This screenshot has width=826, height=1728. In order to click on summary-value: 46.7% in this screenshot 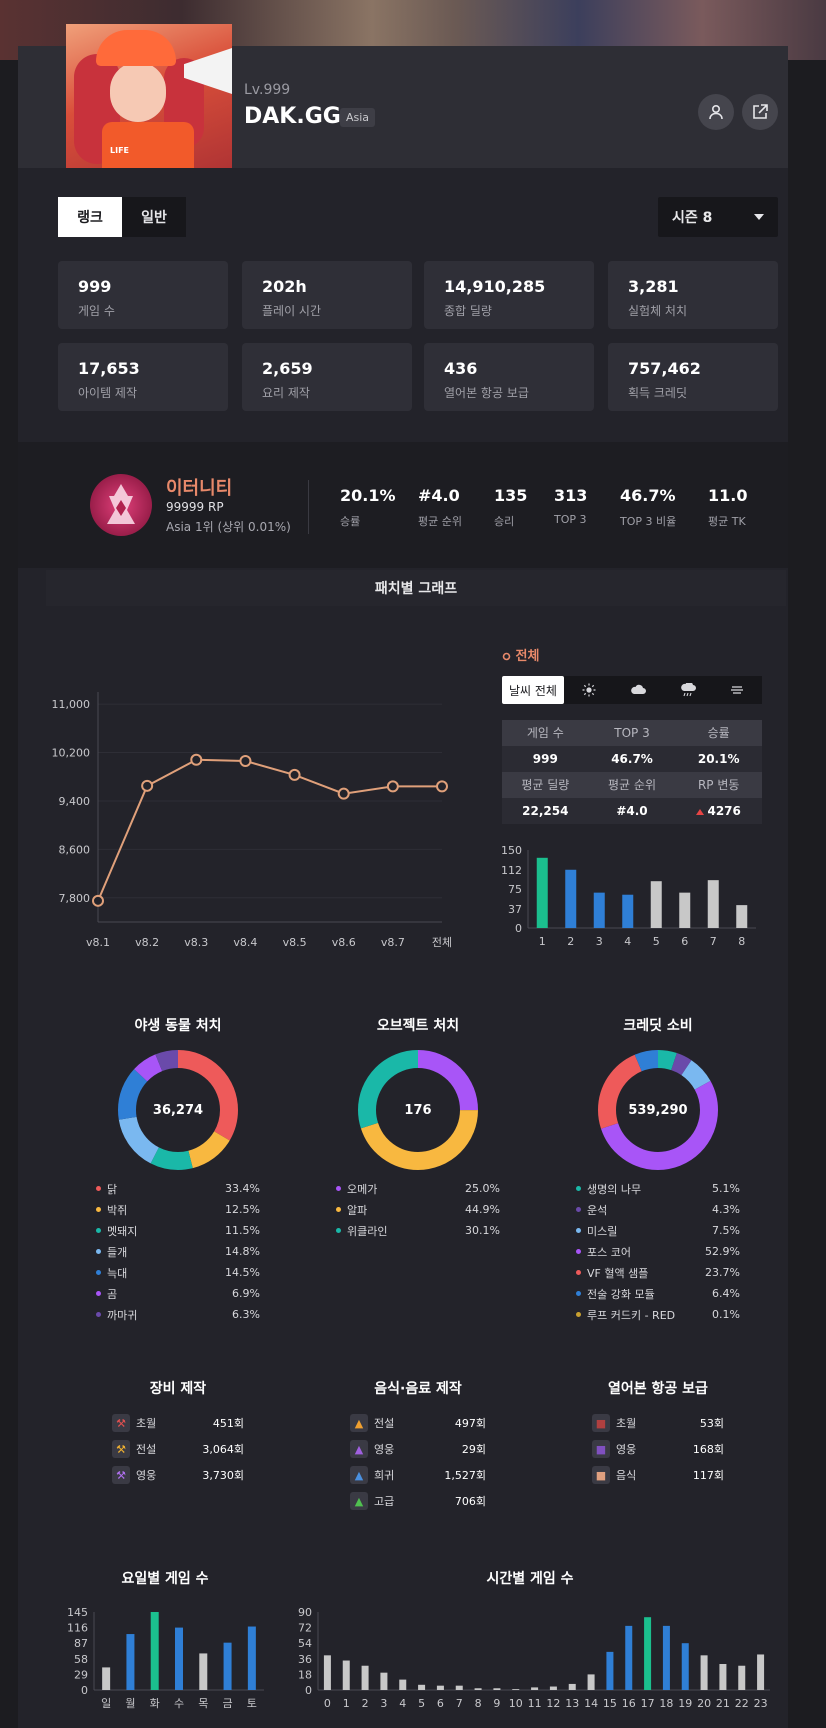, I will do `click(632, 759)`.